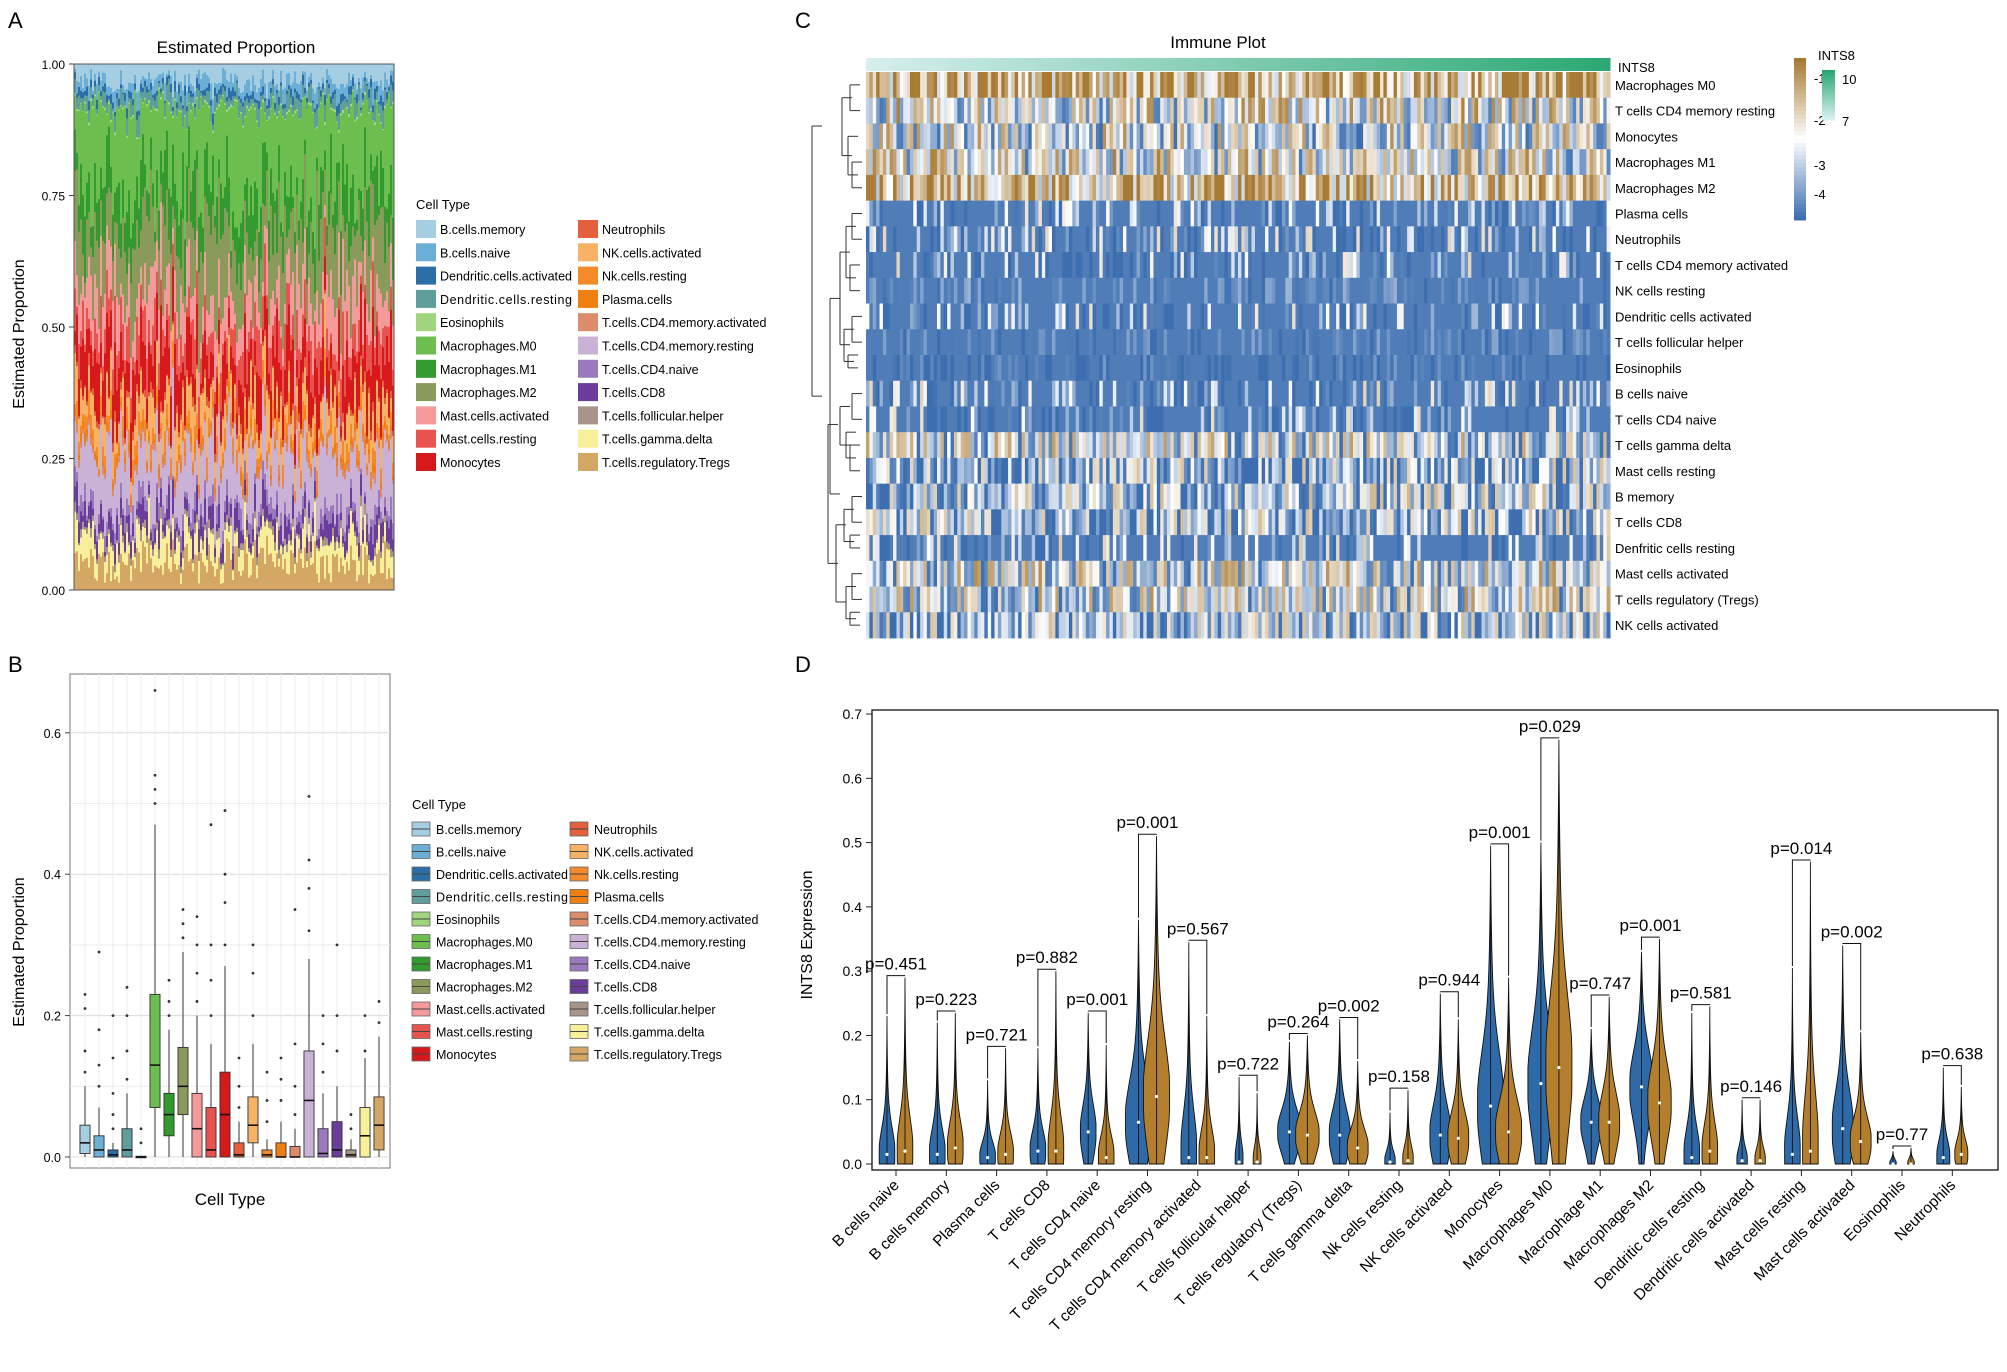 This screenshot has width=2007, height=1372. I want to click on legend-swatch, so click(426, 298).